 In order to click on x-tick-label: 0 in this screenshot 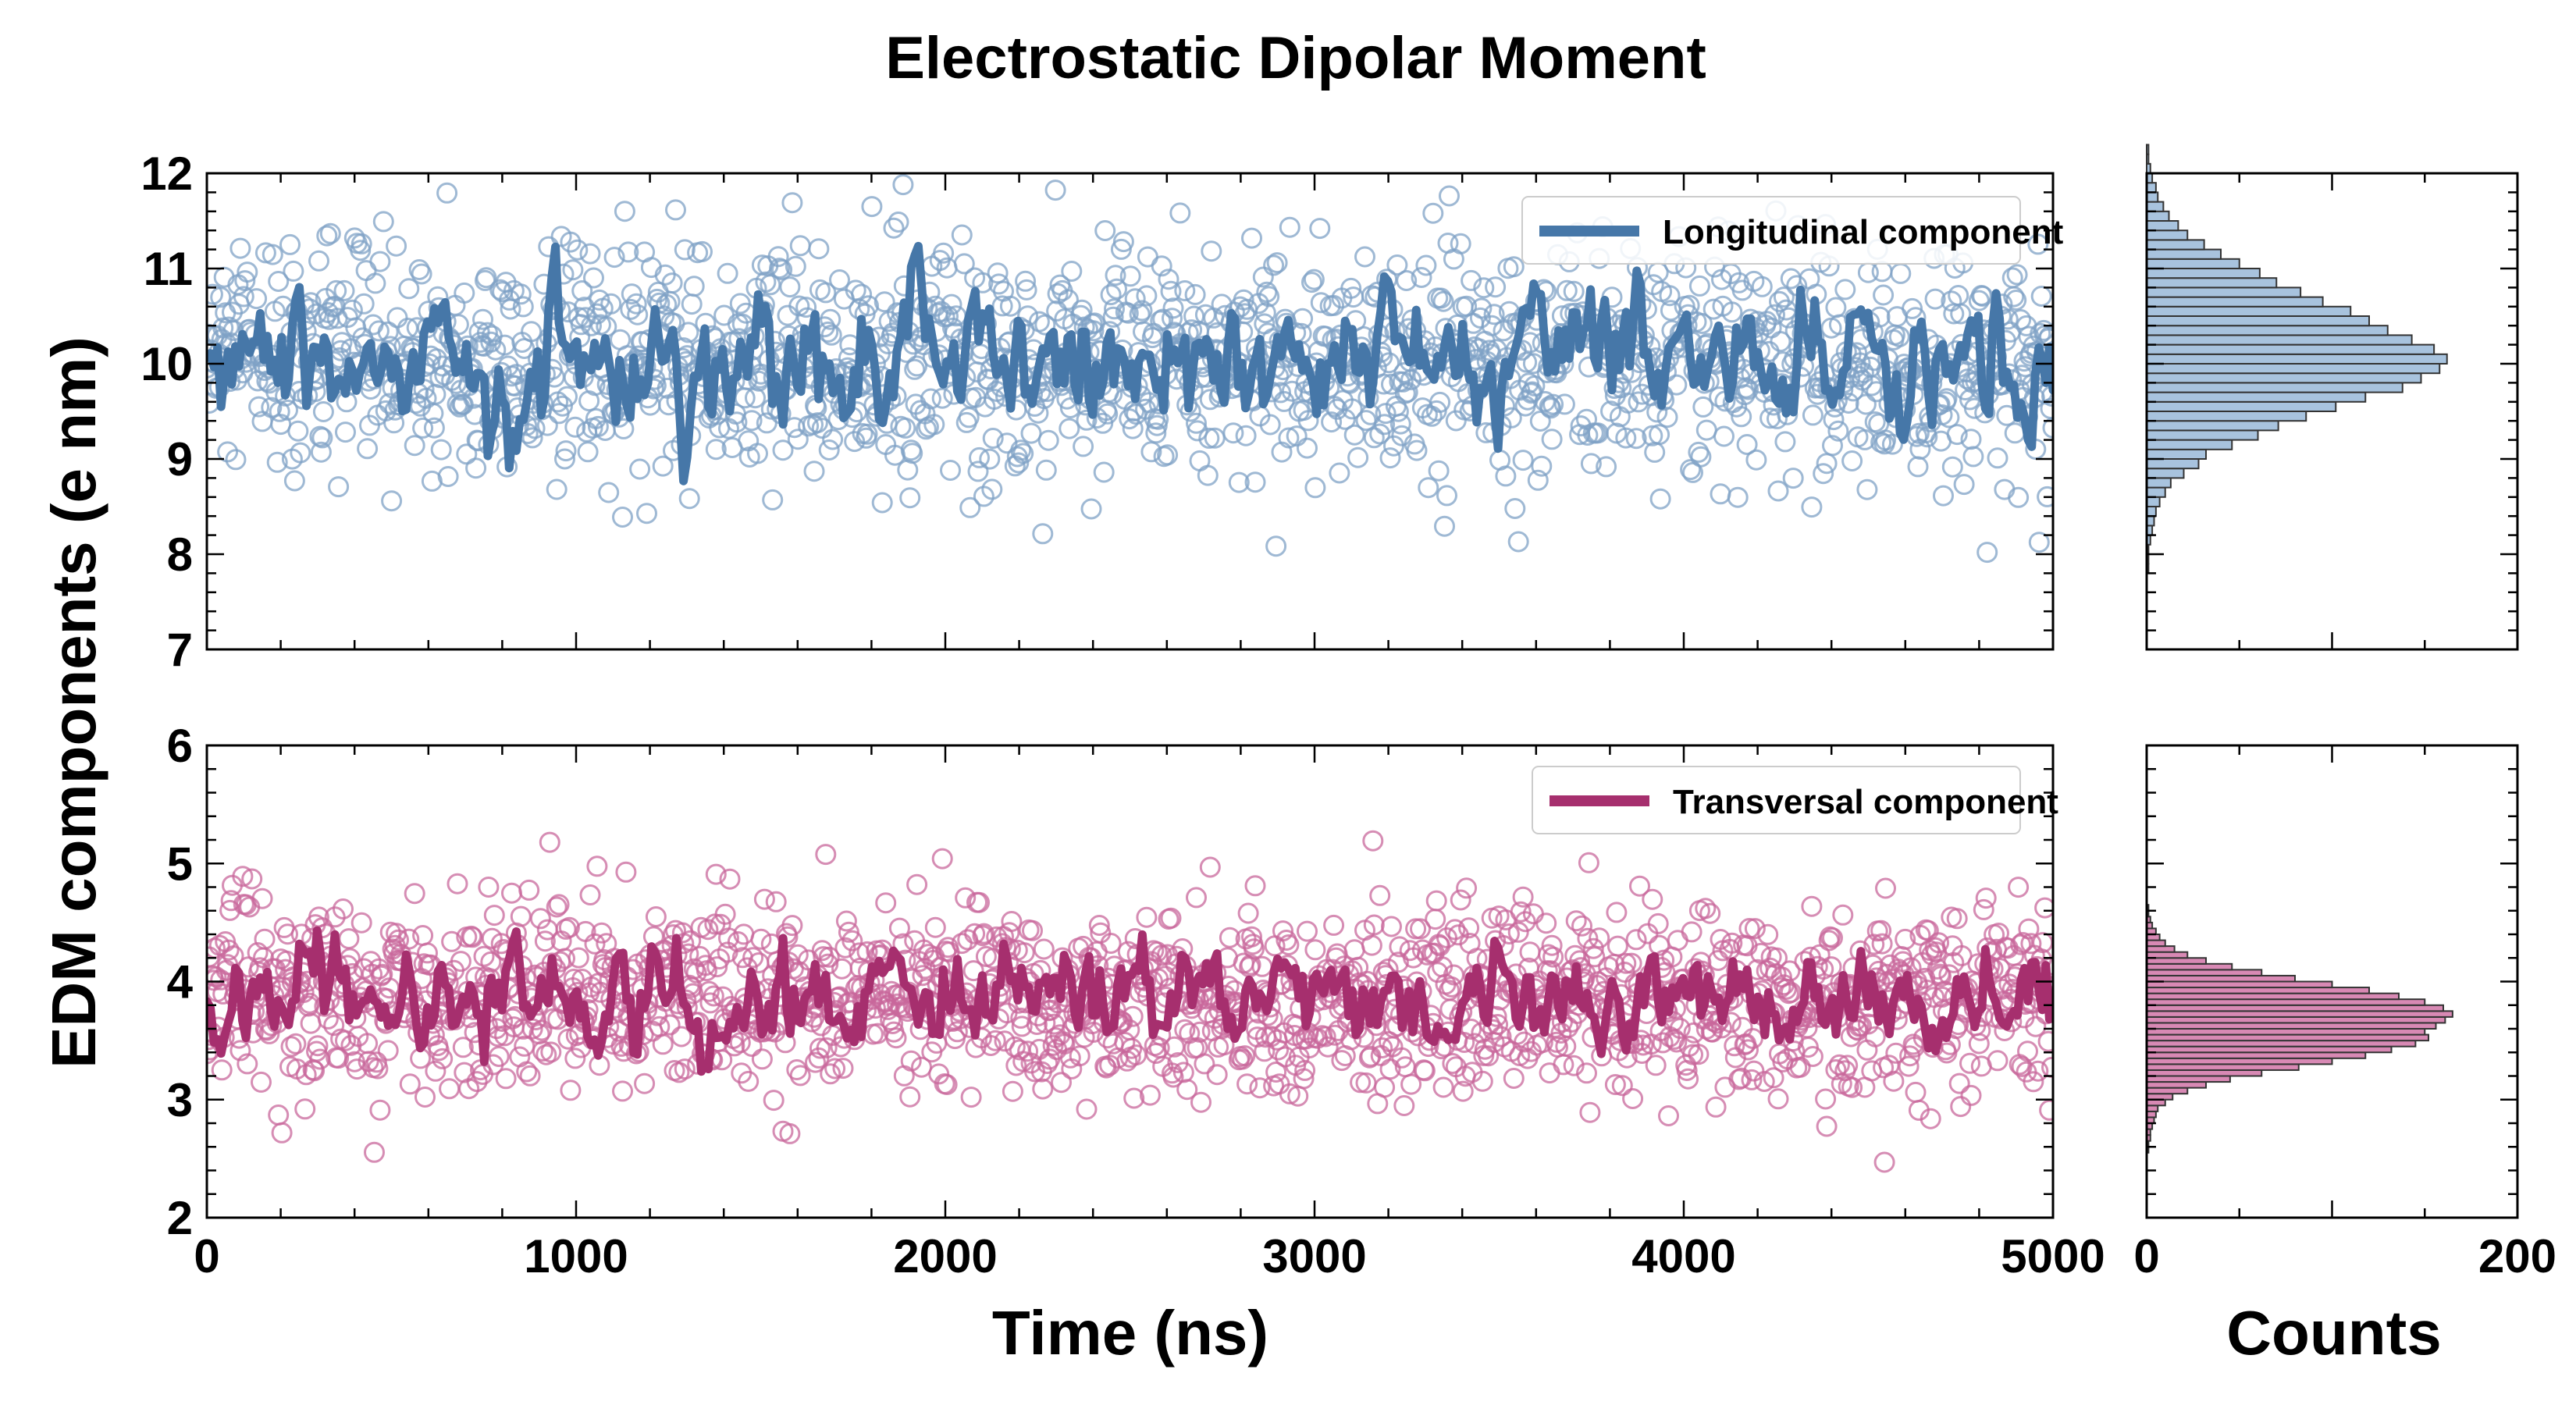, I will do `click(206, 1256)`.